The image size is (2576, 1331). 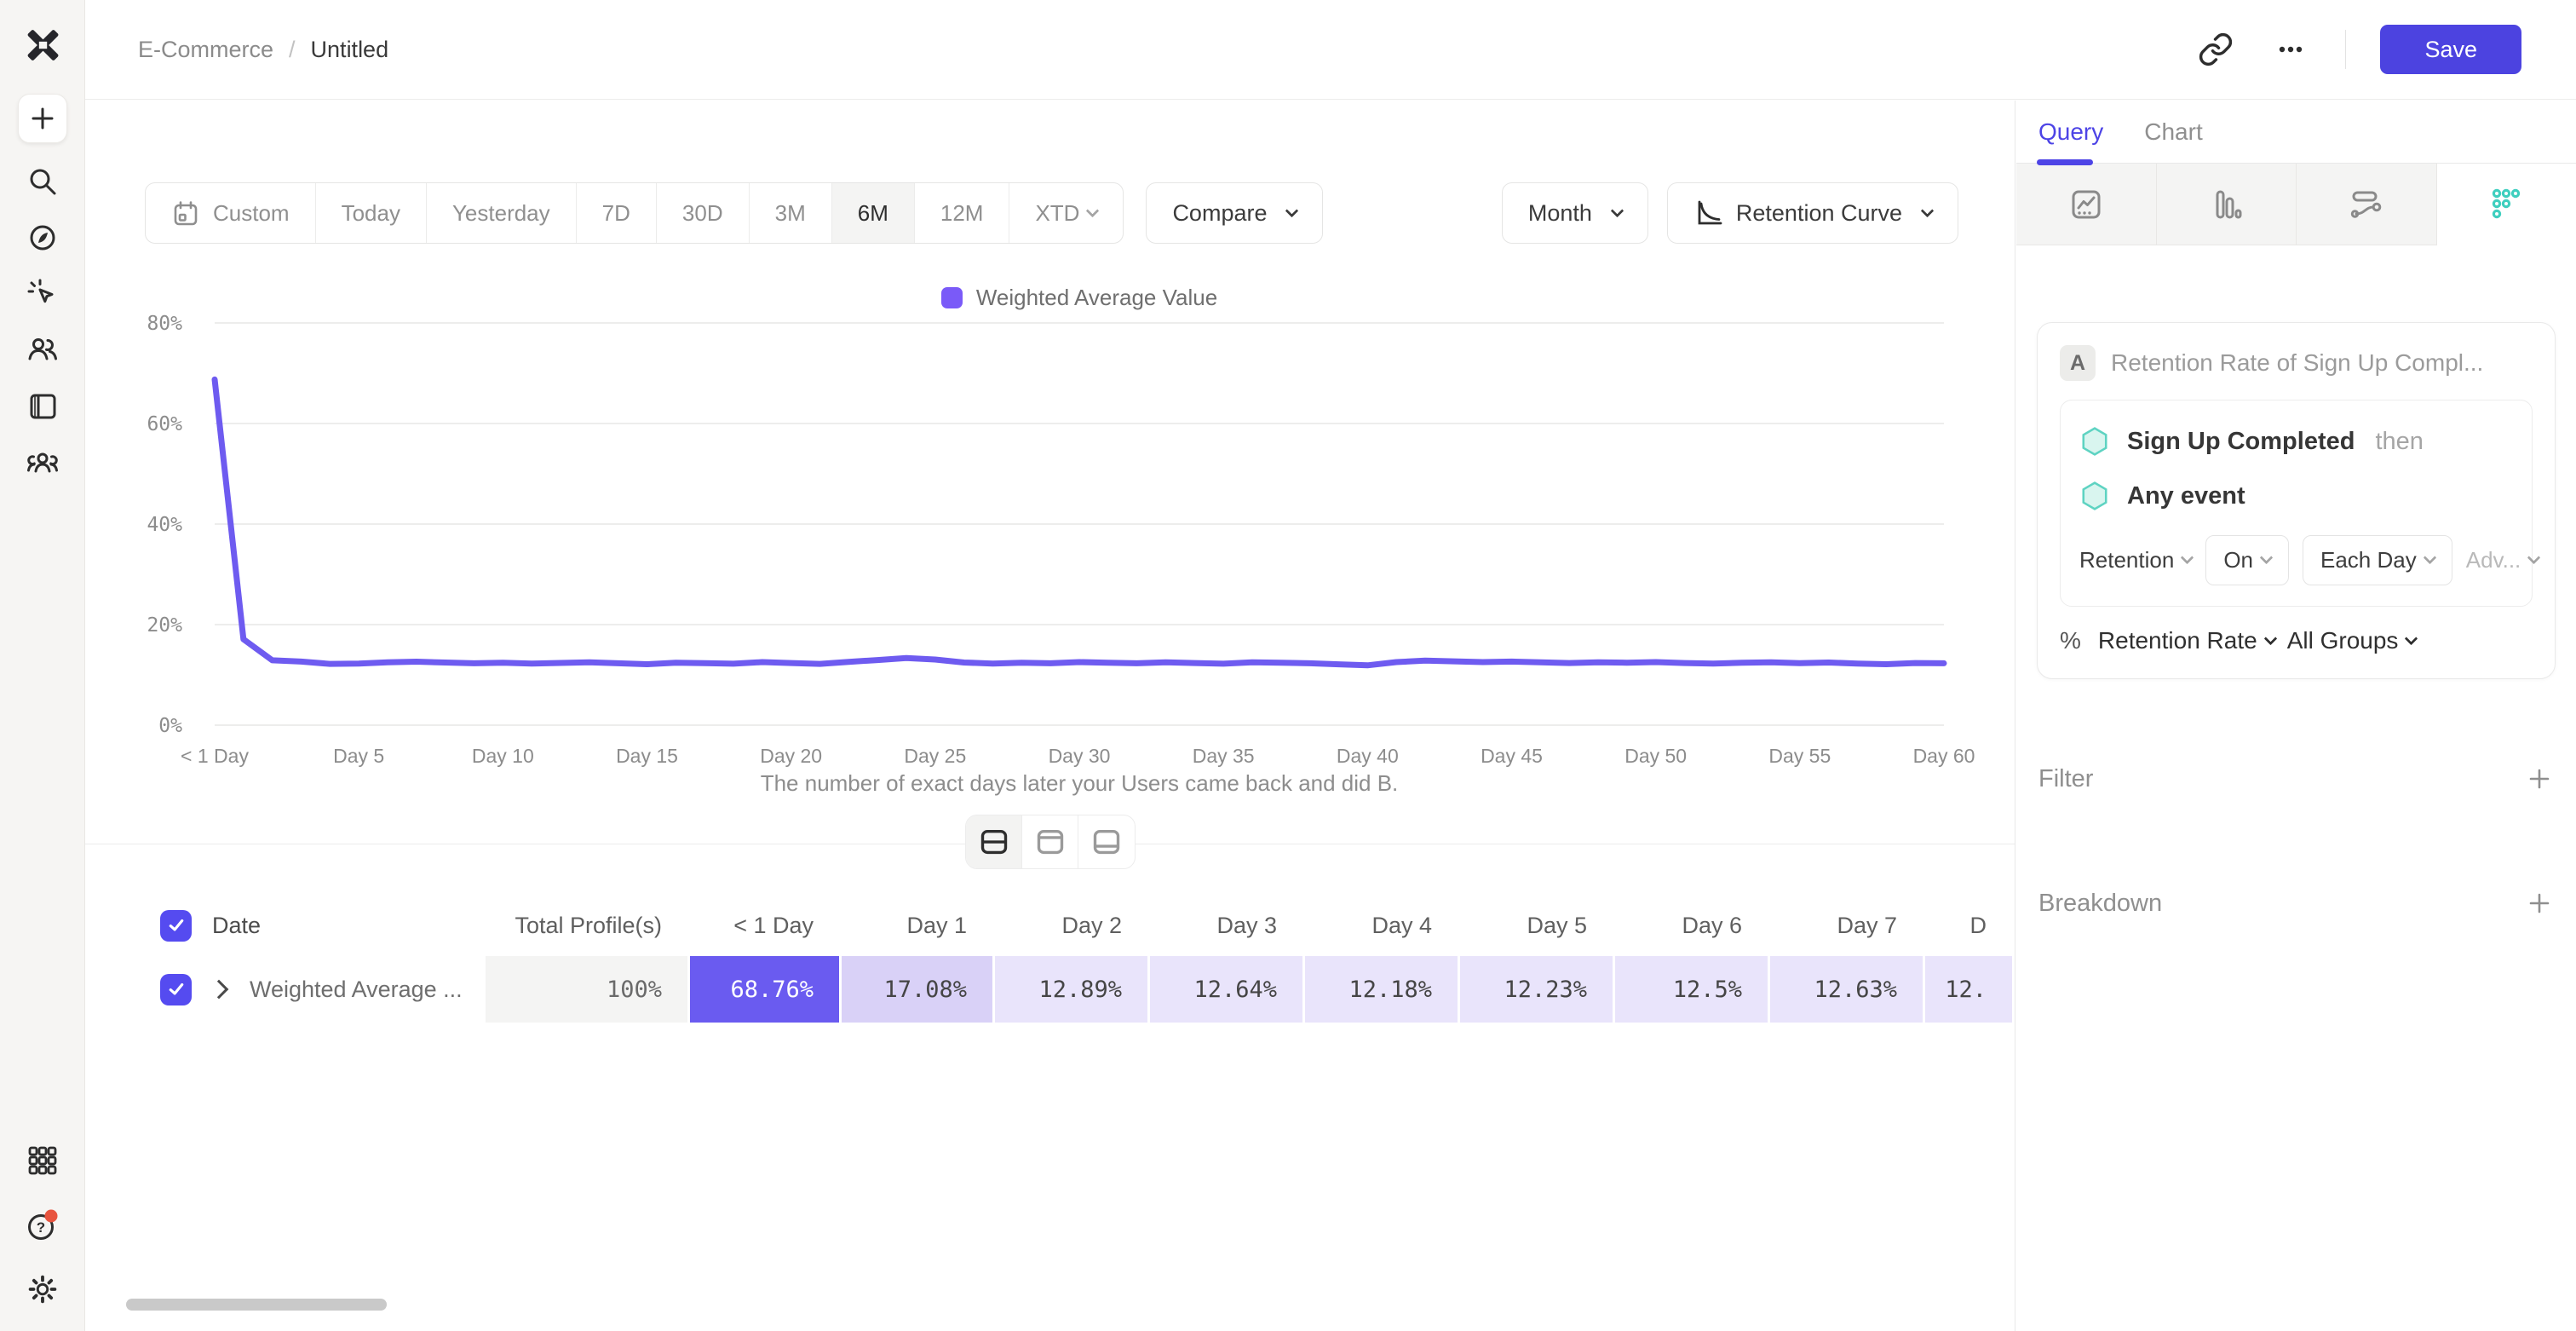 I want to click on link-icon, so click(x=2216, y=49).